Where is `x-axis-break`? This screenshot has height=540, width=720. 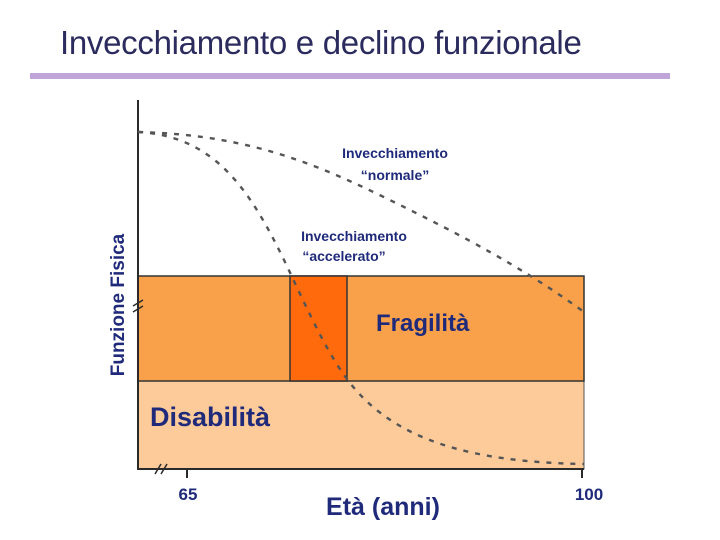
x-axis-break is located at coordinates (161, 469).